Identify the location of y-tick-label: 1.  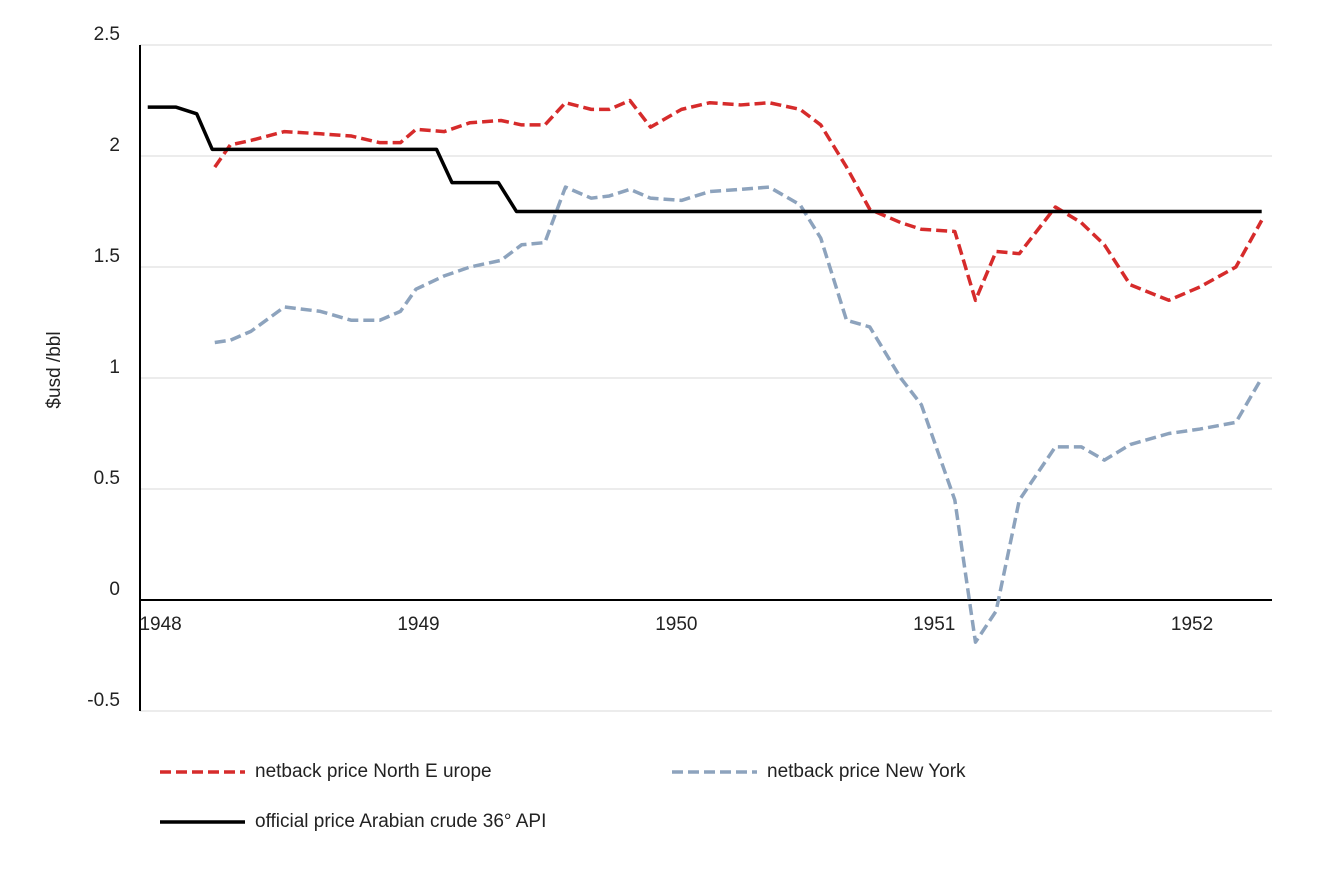
(114, 367).